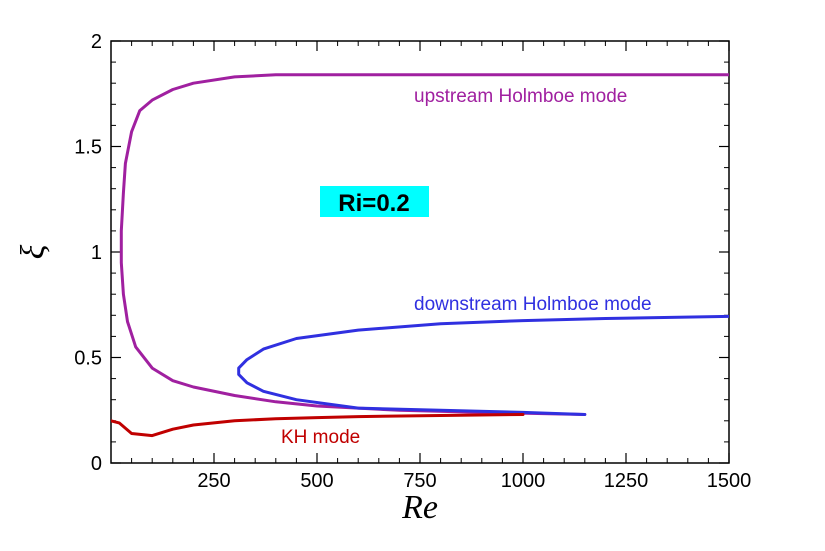 This screenshot has width=825, height=551. Describe the element at coordinates (88, 359) in the screenshot. I see `y-tick-label: 0.5` at that location.